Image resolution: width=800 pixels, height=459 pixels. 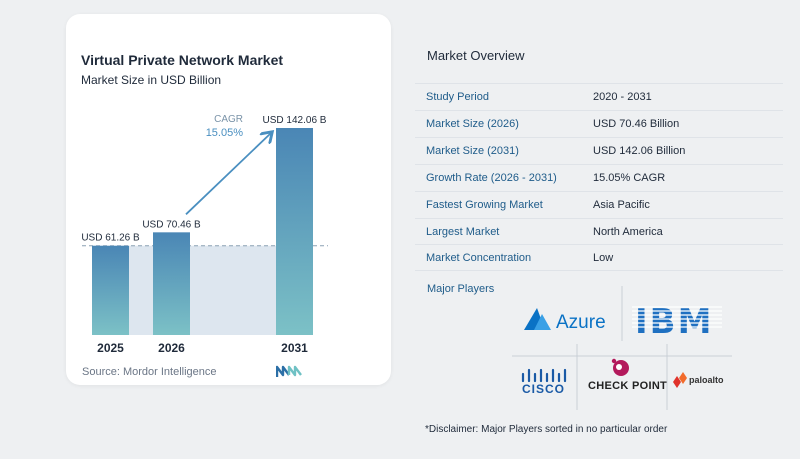 What do you see at coordinates (622, 97) in the screenshot?
I see `overview-value: 2020 - 2031` at bounding box center [622, 97].